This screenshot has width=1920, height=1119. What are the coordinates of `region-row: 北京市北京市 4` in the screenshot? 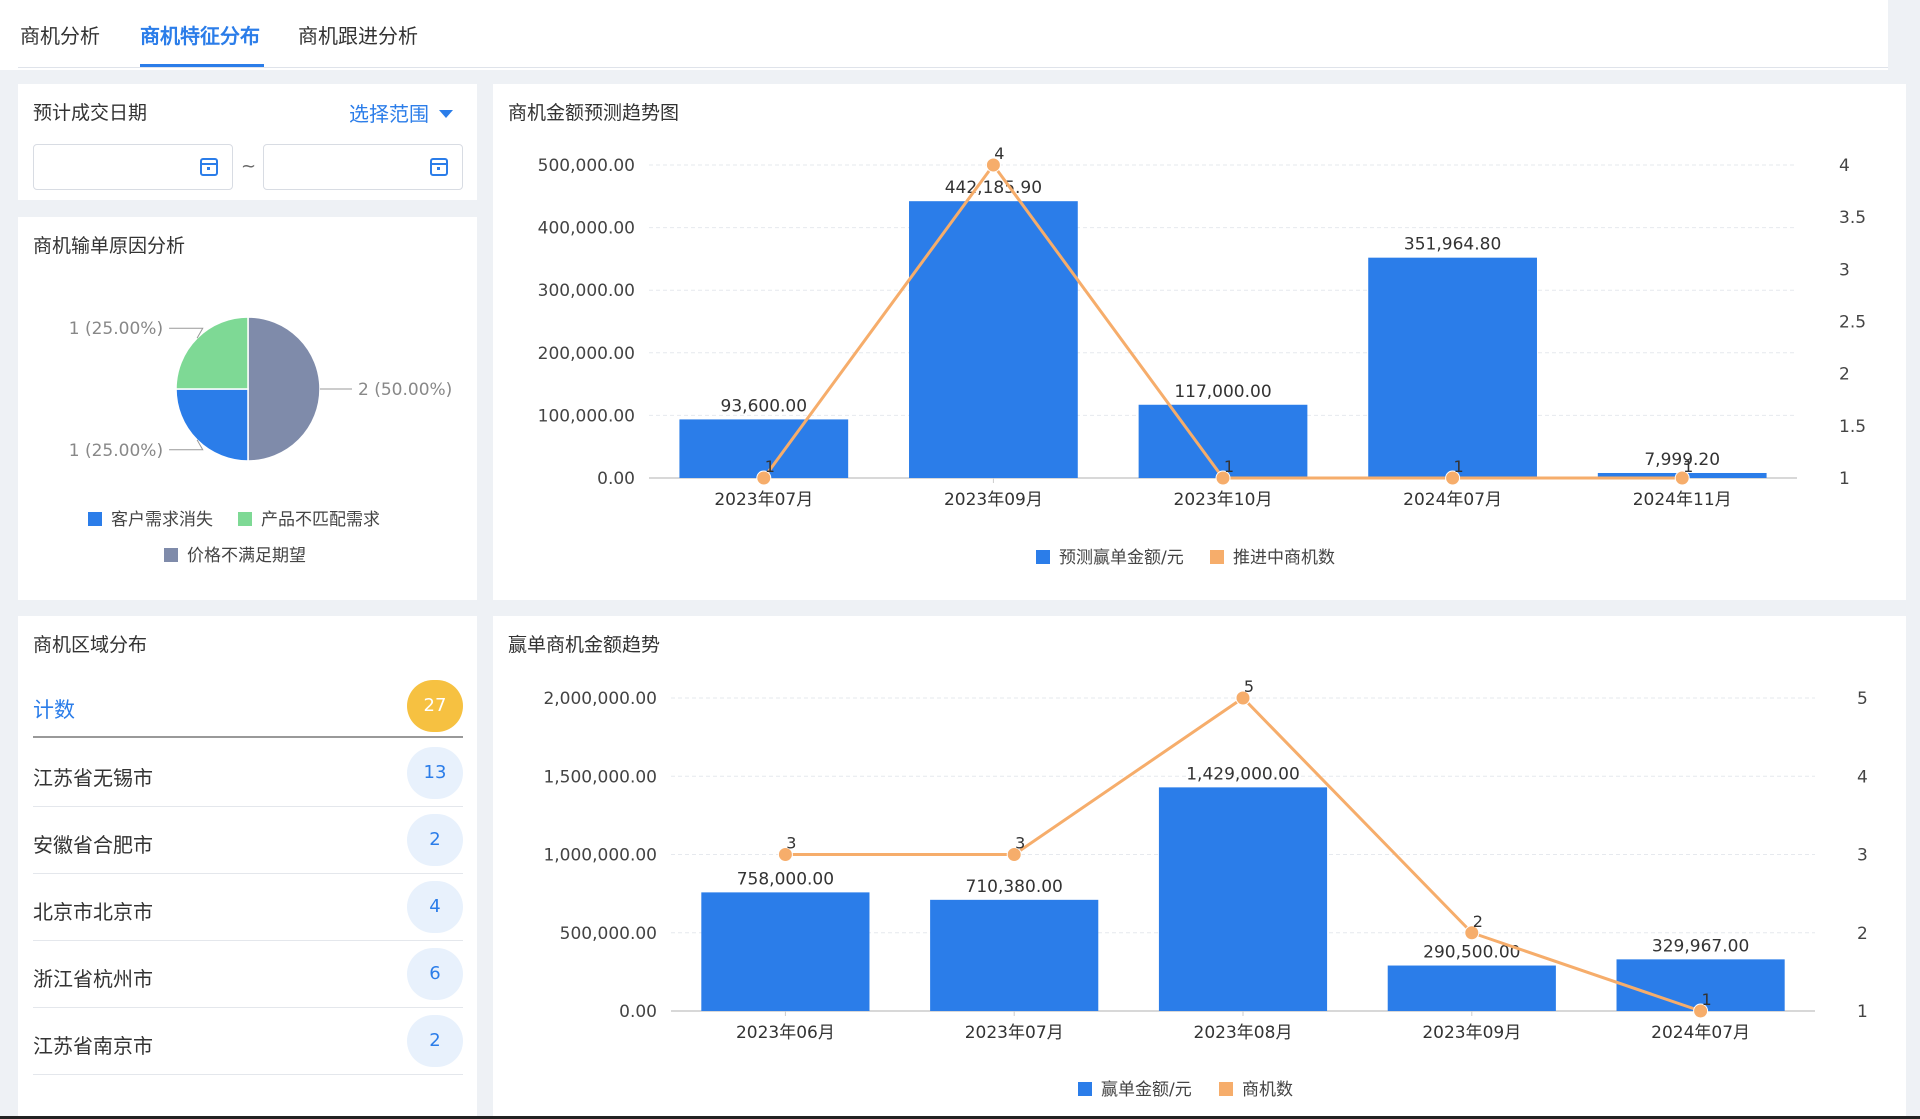 It's located at (248, 907).